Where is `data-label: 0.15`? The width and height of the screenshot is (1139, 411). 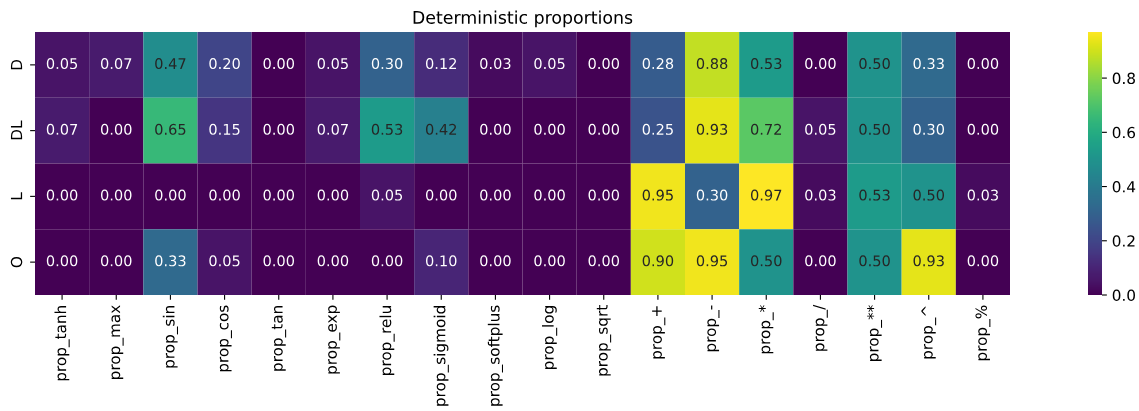 data-label: 0.15 is located at coordinates (224, 129).